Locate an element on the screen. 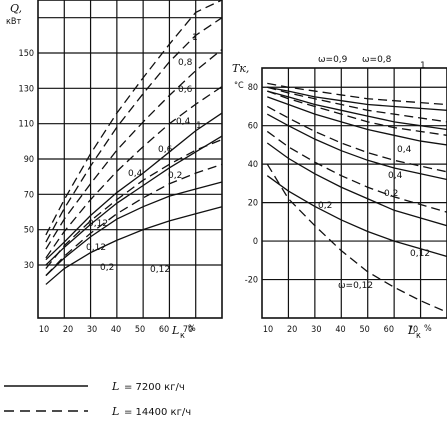  x-tick-label-1-4: 50 is located at coordinates (365, 330).